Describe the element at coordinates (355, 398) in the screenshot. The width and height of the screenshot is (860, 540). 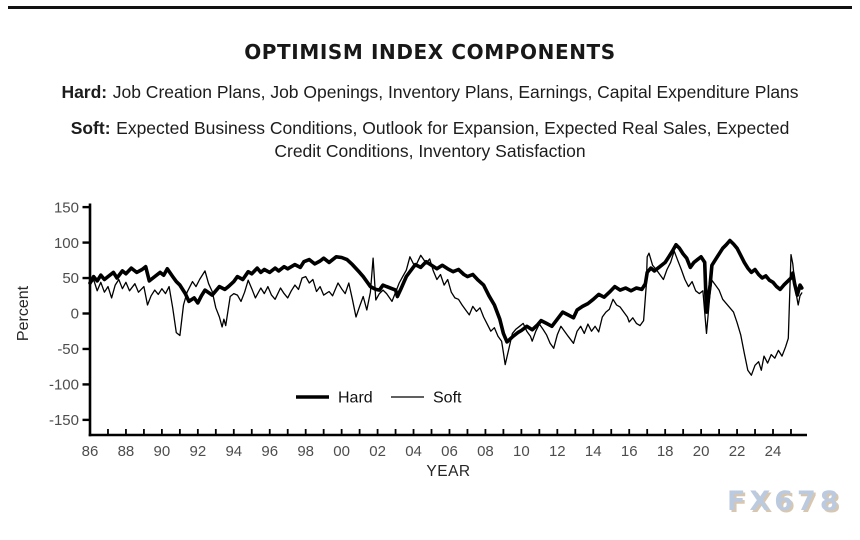
I see `legend-hard-label: Hard` at that location.